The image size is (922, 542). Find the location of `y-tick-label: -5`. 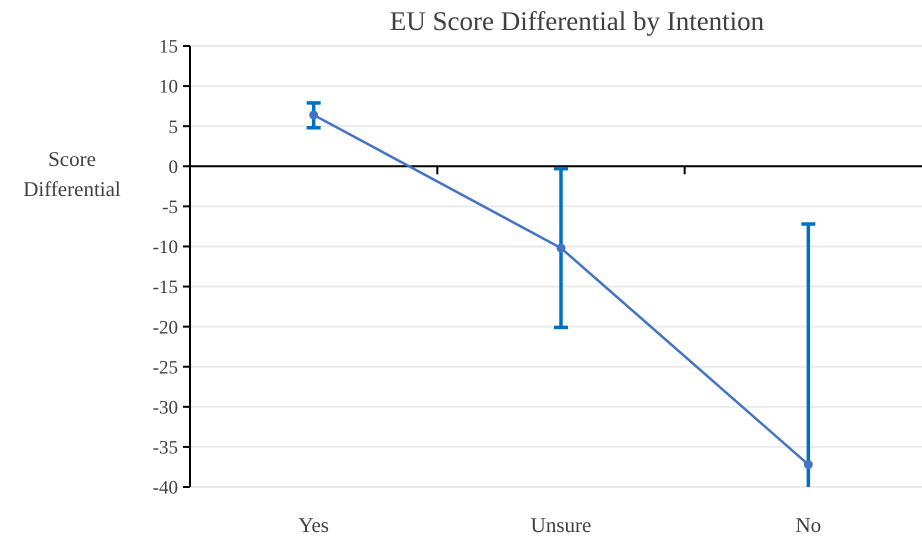

y-tick-label: -5 is located at coordinates (170, 207).